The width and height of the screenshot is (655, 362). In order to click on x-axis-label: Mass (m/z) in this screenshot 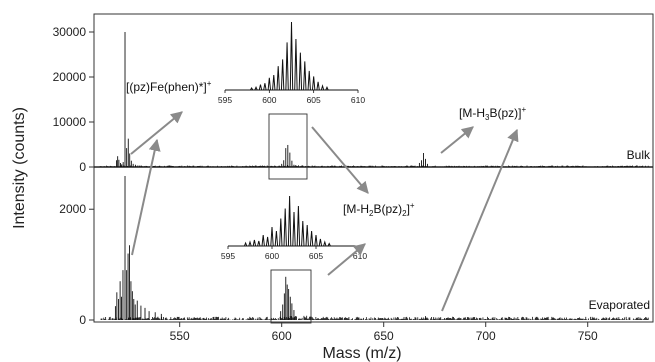, I will do `click(361, 353)`.